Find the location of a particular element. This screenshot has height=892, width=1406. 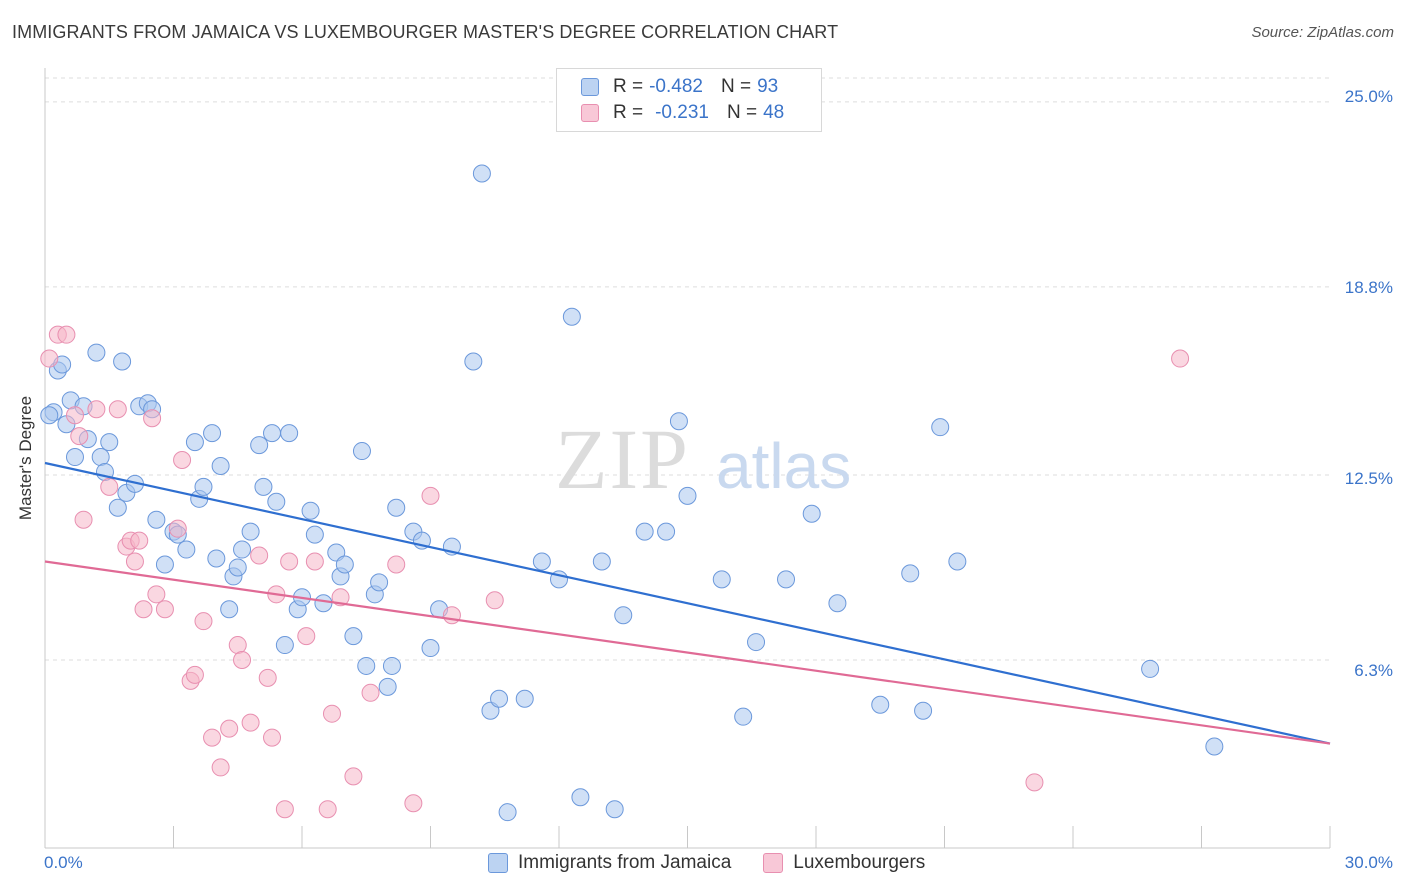

source-label: Source: ZipAtlas.com is located at coordinates (1322, 32).